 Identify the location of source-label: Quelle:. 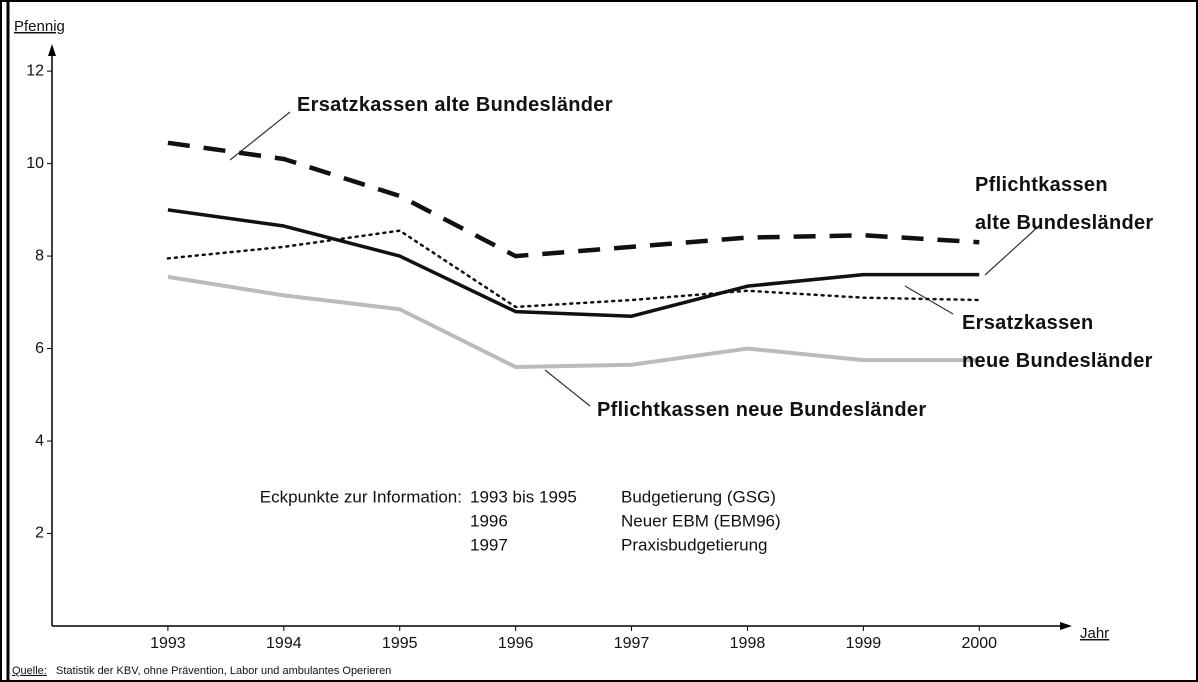
(29, 671).